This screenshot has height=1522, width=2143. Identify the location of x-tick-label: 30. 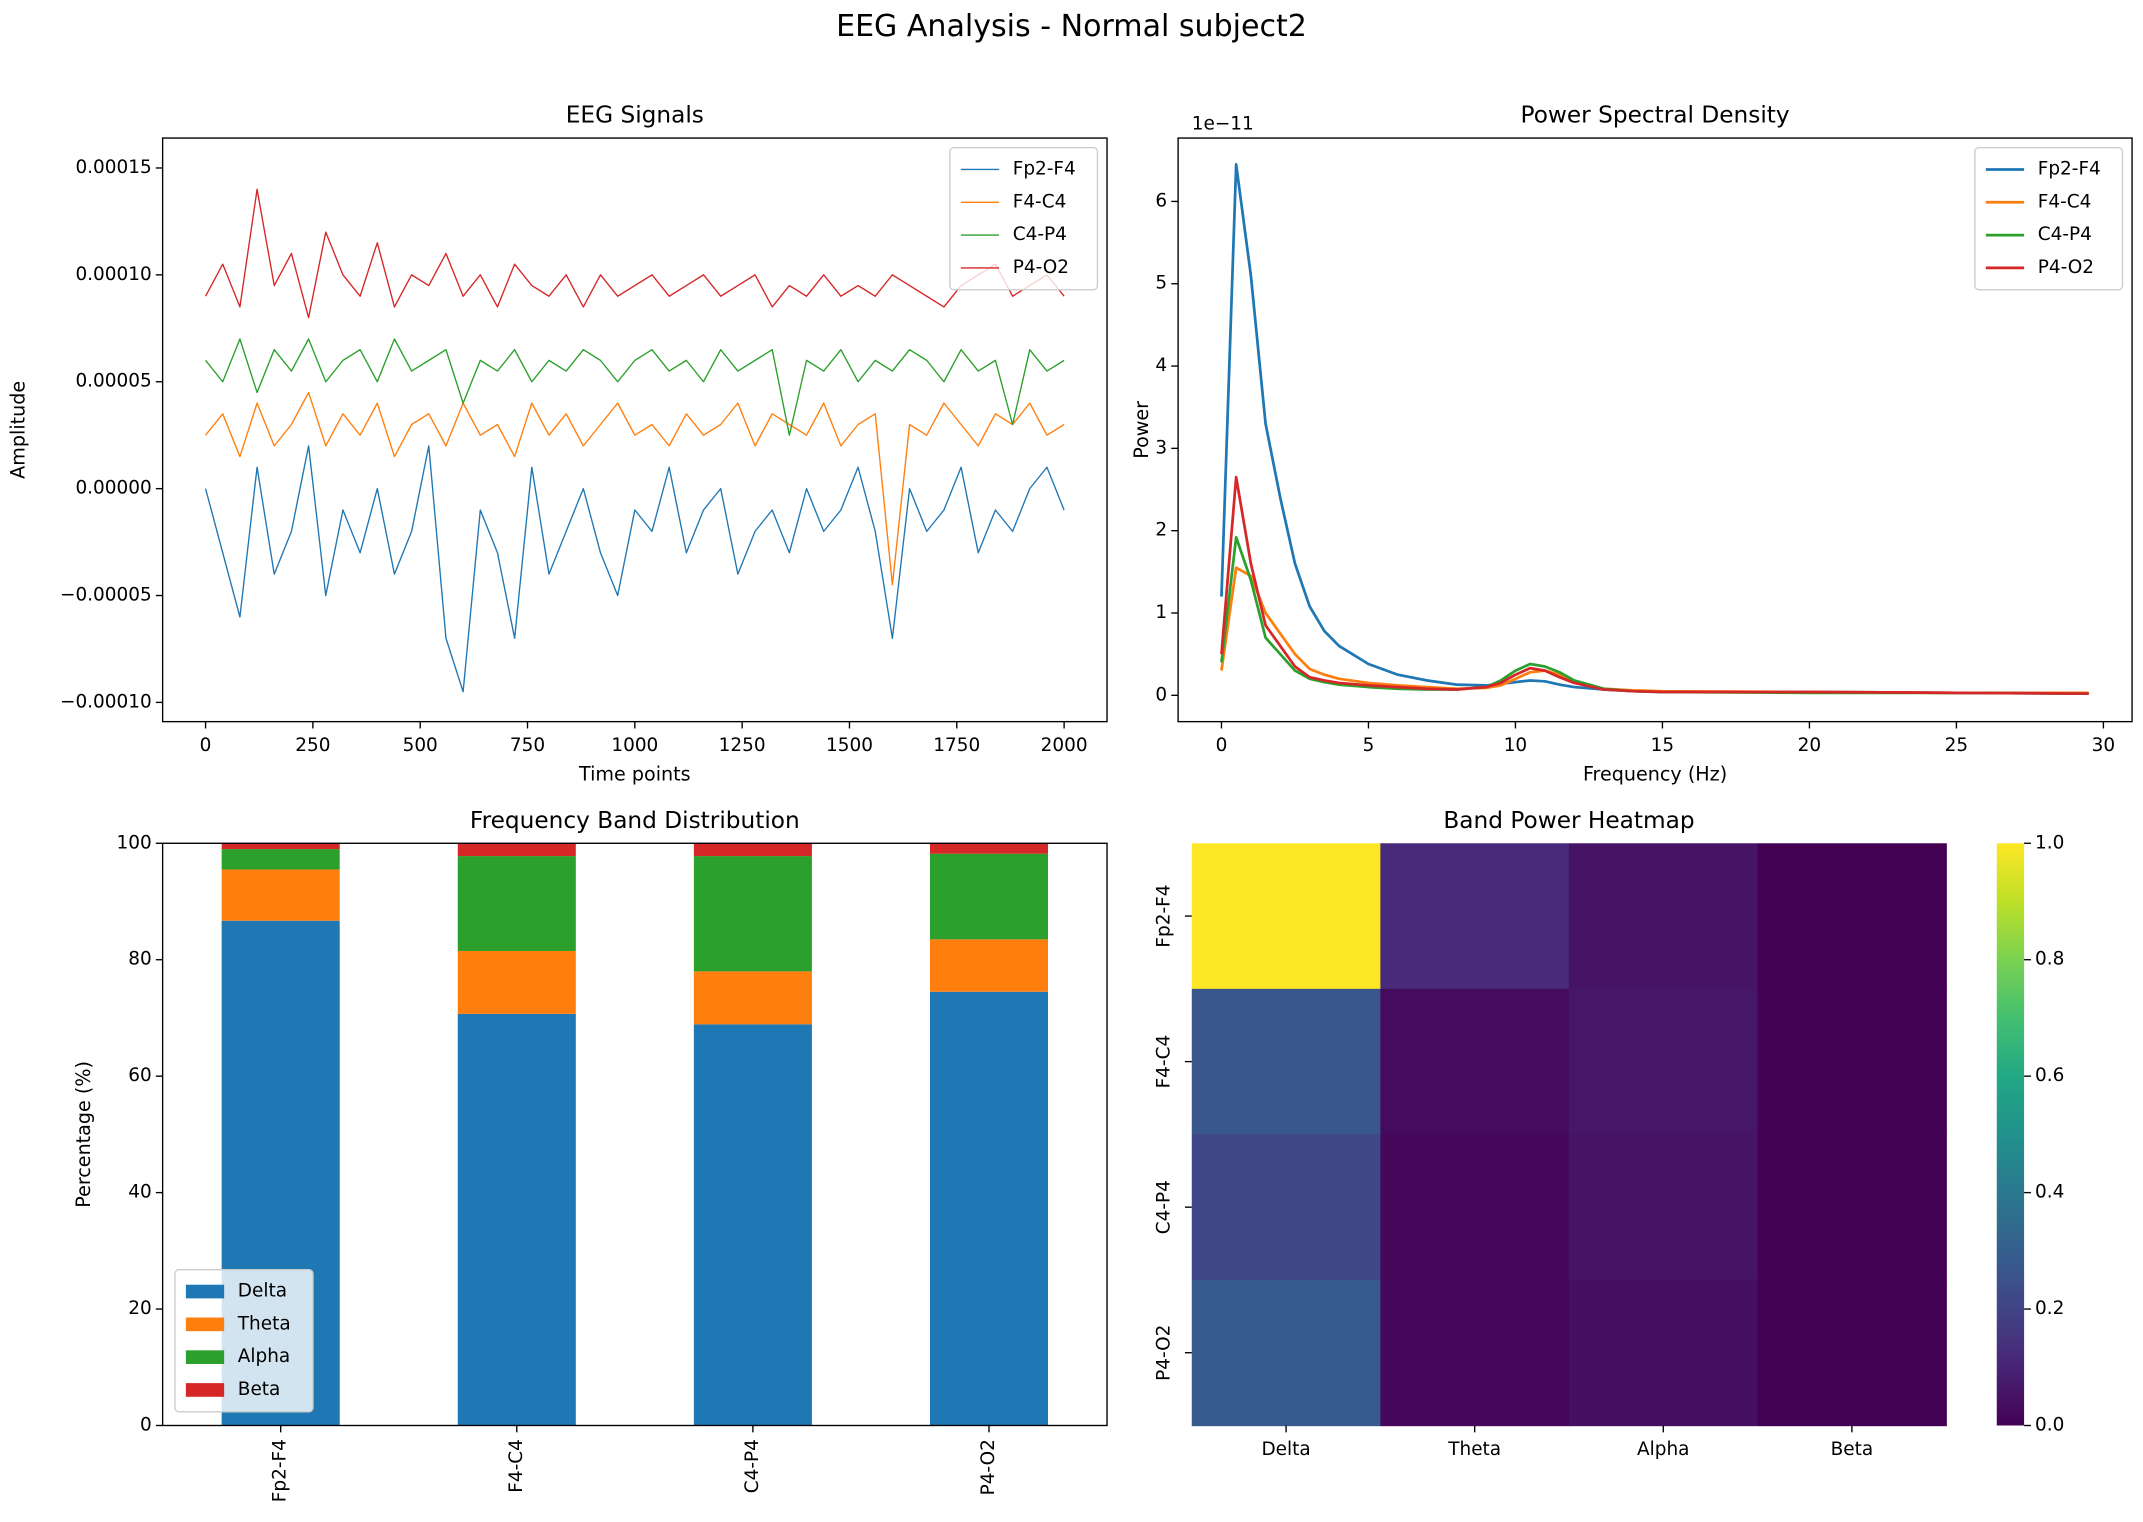
(2103, 745).